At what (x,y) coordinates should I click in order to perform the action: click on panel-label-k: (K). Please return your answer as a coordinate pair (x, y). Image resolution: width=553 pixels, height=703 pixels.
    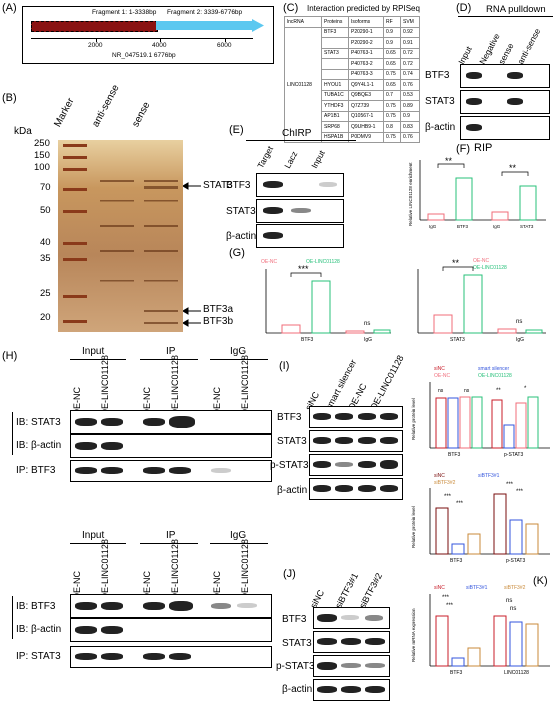
    Looking at the image, I should click on (540, 581).